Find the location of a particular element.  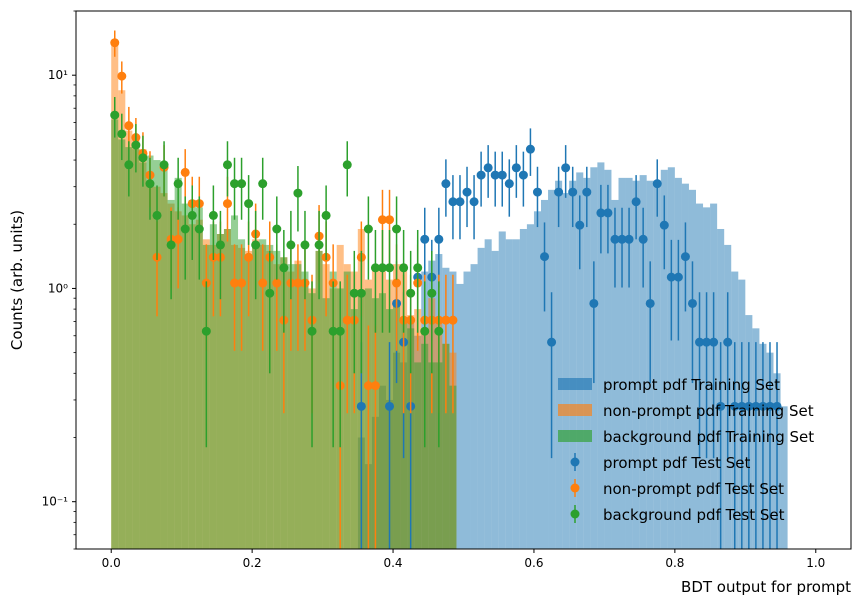

x-tick-label: 0.6 is located at coordinates (533, 563).